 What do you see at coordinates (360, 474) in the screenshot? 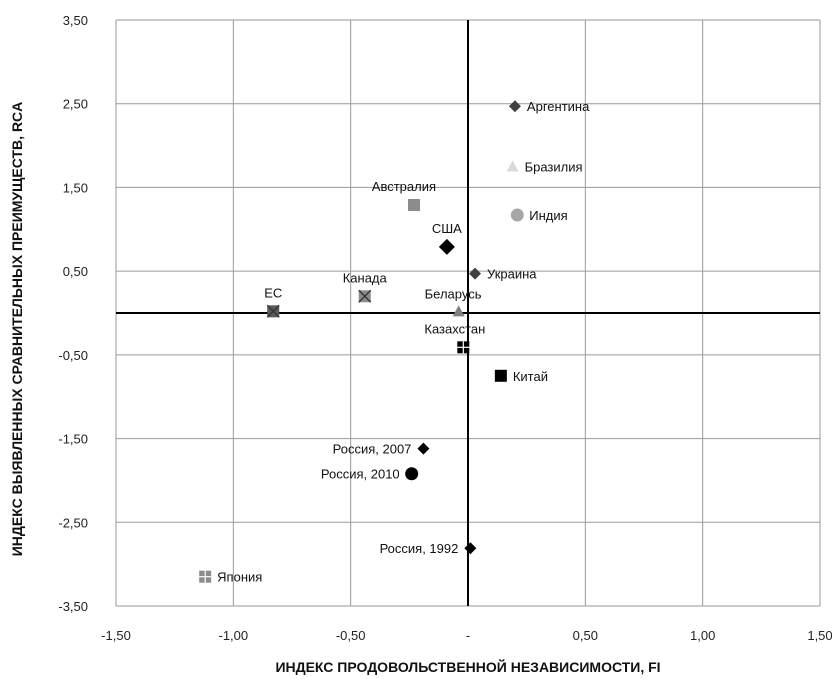
I see `point-label: Россия, 2010` at bounding box center [360, 474].